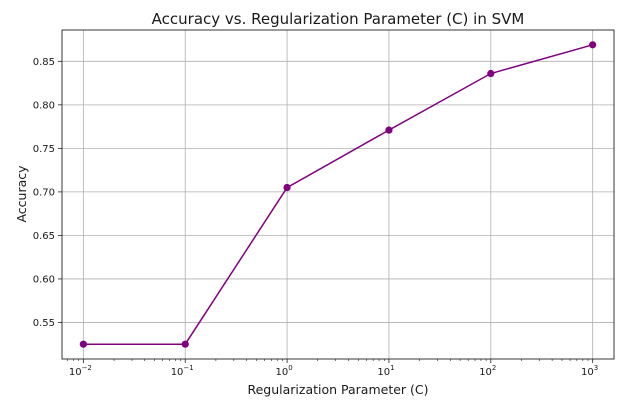  I want to click on x-tick-label: 10³, so click(589, 371).